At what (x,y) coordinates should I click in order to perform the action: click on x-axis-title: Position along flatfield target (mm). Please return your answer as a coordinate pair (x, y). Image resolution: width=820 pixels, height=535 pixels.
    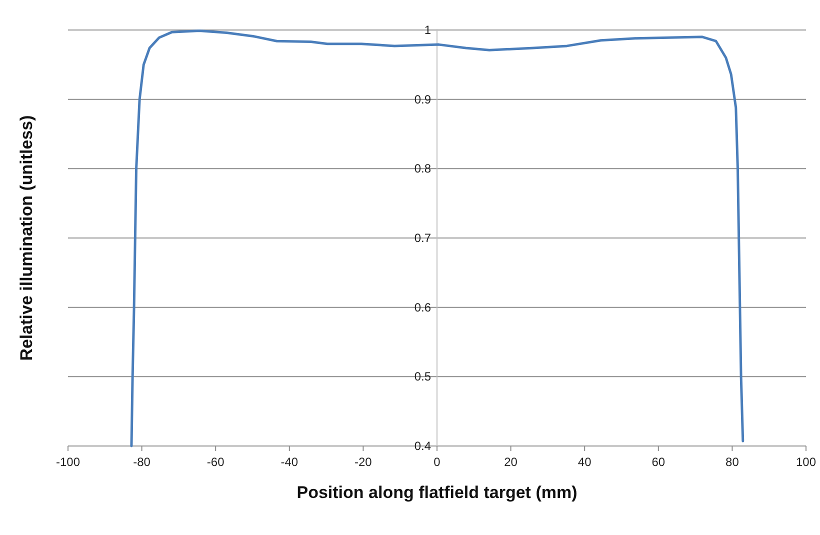
    Looking at the image, I should click on (437, 492).